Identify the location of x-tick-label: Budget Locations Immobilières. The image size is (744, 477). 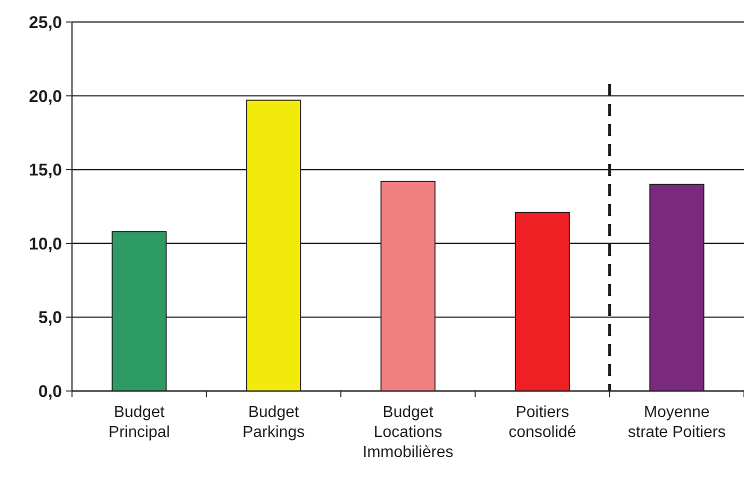
(408, 432).